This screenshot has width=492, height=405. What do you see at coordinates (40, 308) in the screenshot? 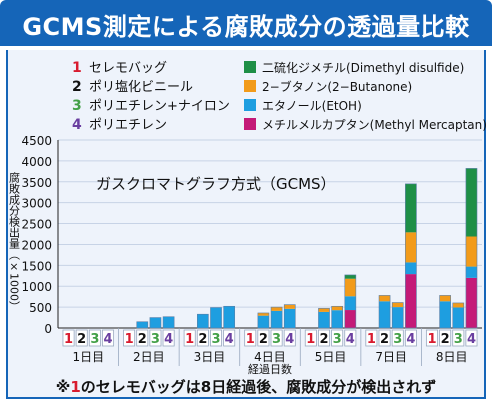
I see `y-tick-label: 500` at bounding box center [40, 308].